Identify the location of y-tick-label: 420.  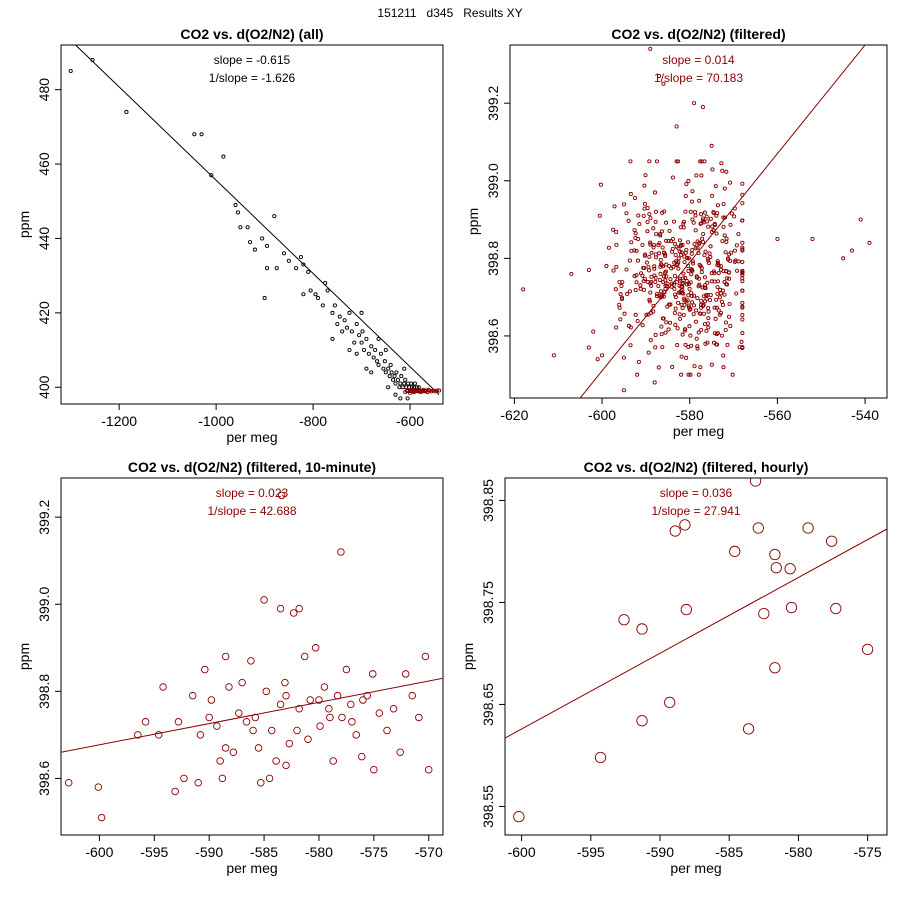
(44, 313).